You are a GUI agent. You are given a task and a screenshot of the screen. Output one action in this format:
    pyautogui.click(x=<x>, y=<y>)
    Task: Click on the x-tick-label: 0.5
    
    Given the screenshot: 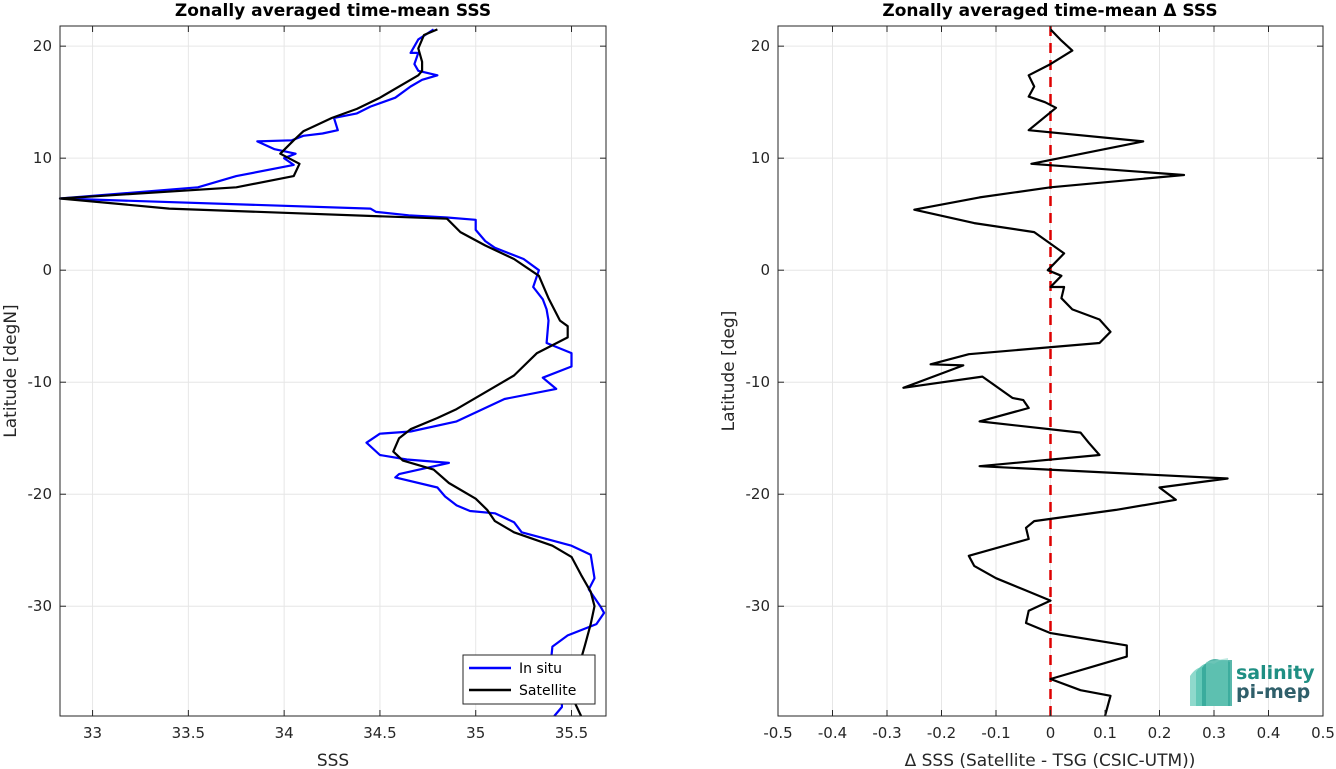 What is the action you would take?
    pyautogui.click(x=1323, y=733)
    